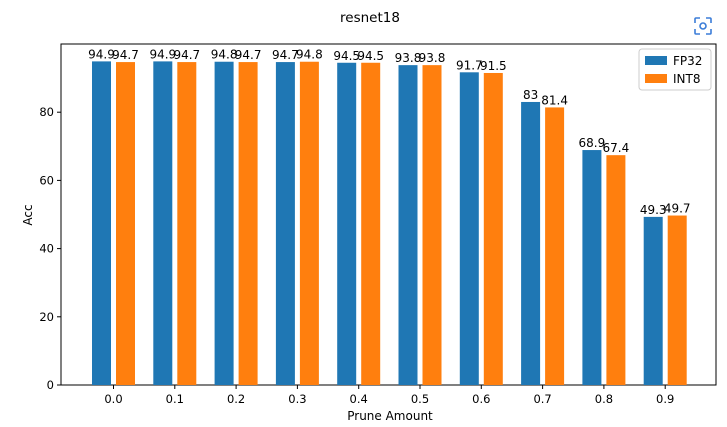  Describe the element at coordinates (28, 214) in the screenshot. I see `y-axis-label: Acc` at that location.